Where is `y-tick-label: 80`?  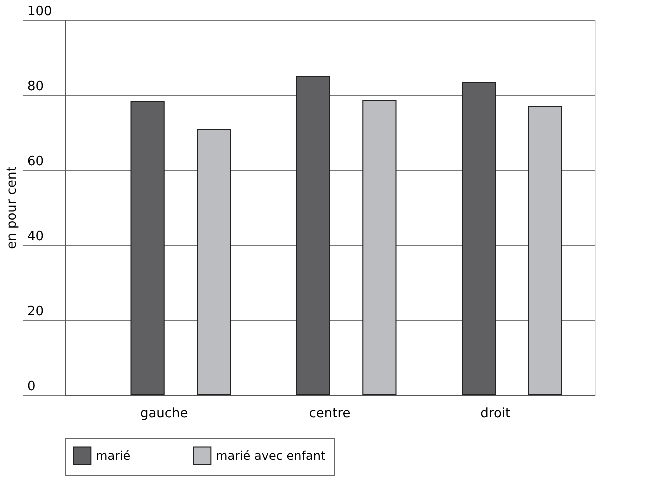 y-tick-label: 80 is located at coordinates (36, 87).